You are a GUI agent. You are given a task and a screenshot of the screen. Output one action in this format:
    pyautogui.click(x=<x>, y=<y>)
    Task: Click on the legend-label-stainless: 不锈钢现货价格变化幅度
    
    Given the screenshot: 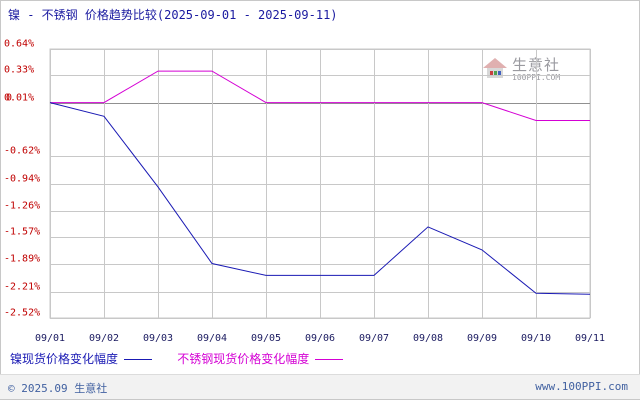 What is the action you would take?
    pyautogui.click(x=243, y=359)
    